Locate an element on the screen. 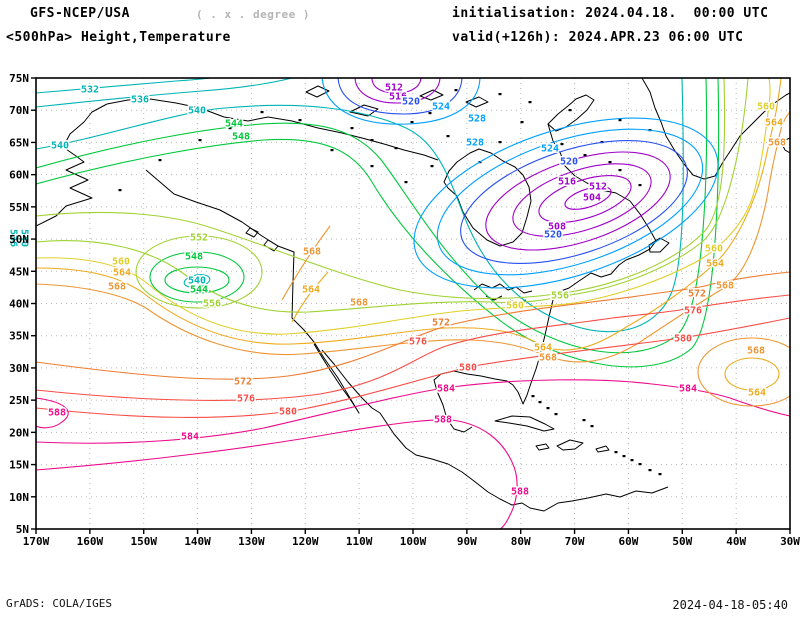  lat-label: 20N is located at coordinates (19, 432).